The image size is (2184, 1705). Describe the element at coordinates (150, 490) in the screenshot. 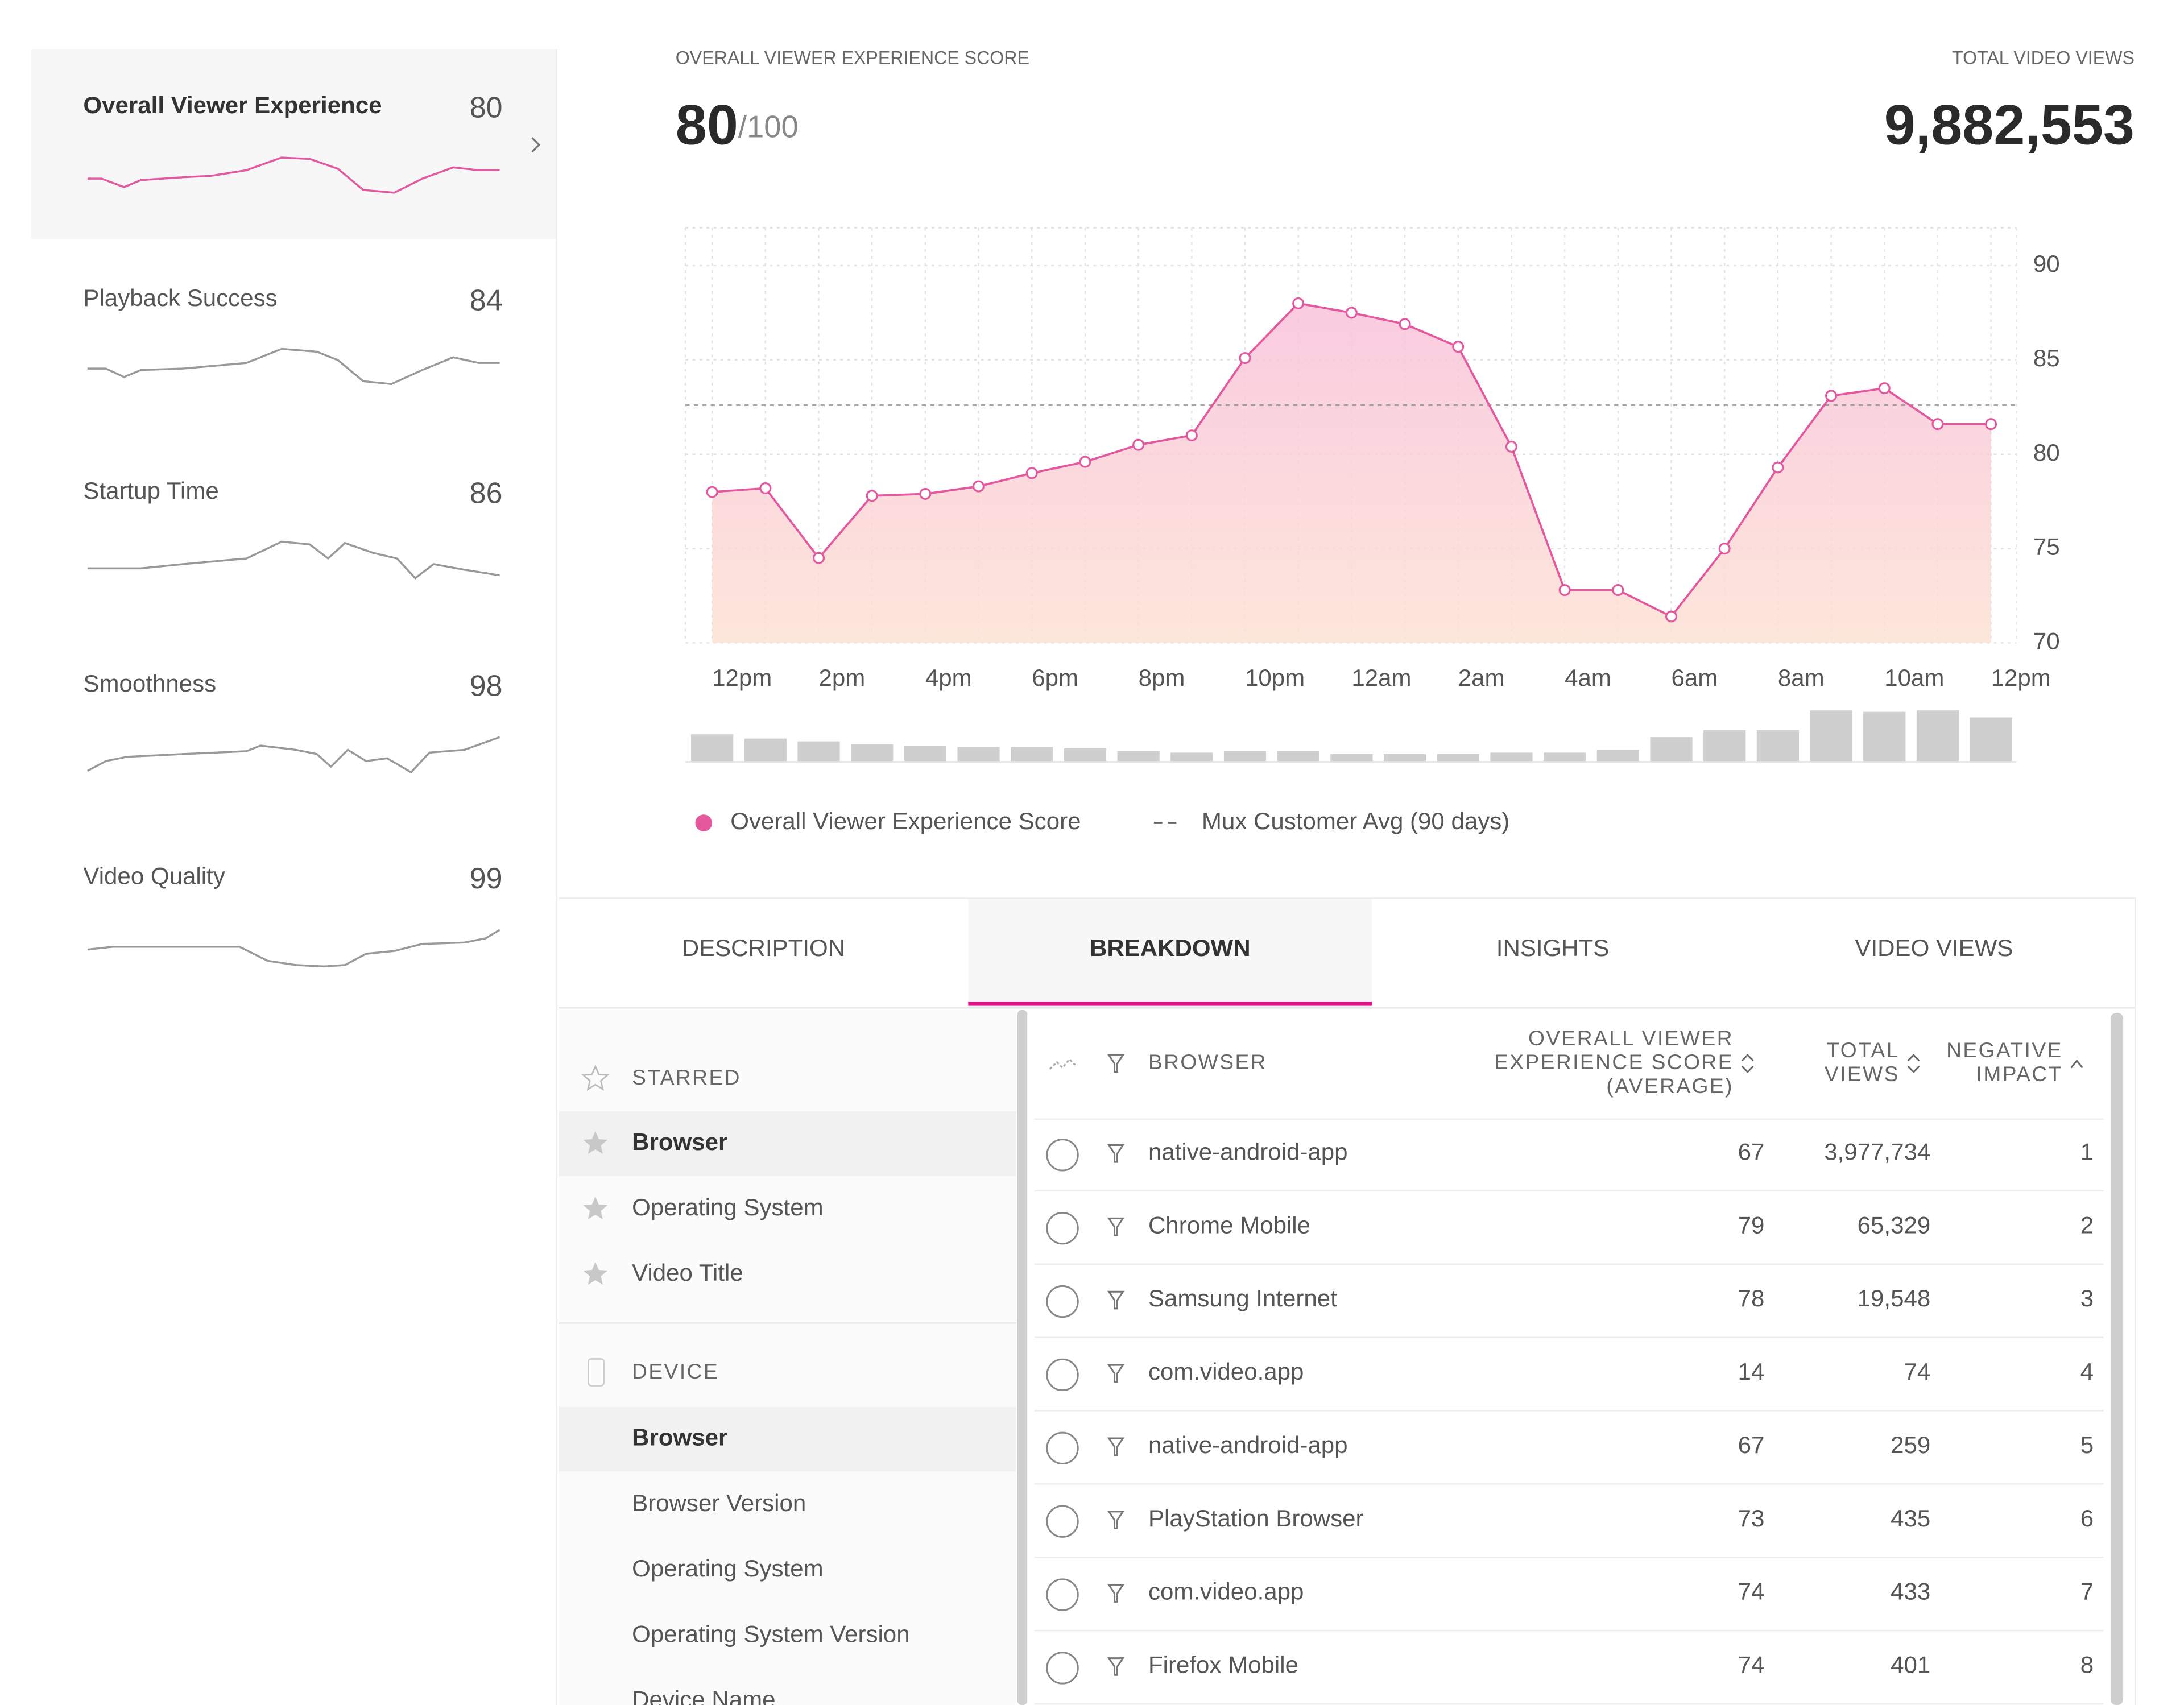

I see `metric-name: Startup Time` at that location.